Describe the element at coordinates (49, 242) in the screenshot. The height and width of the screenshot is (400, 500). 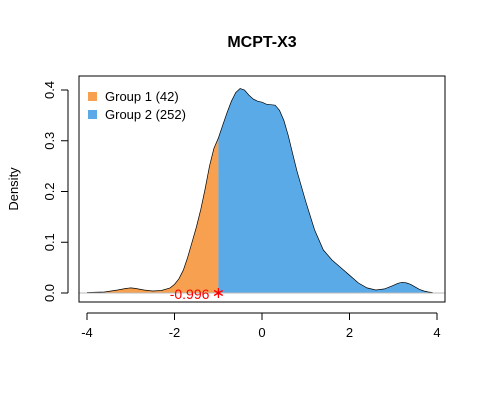
I see `y-tick-label: 0.1` at that location.